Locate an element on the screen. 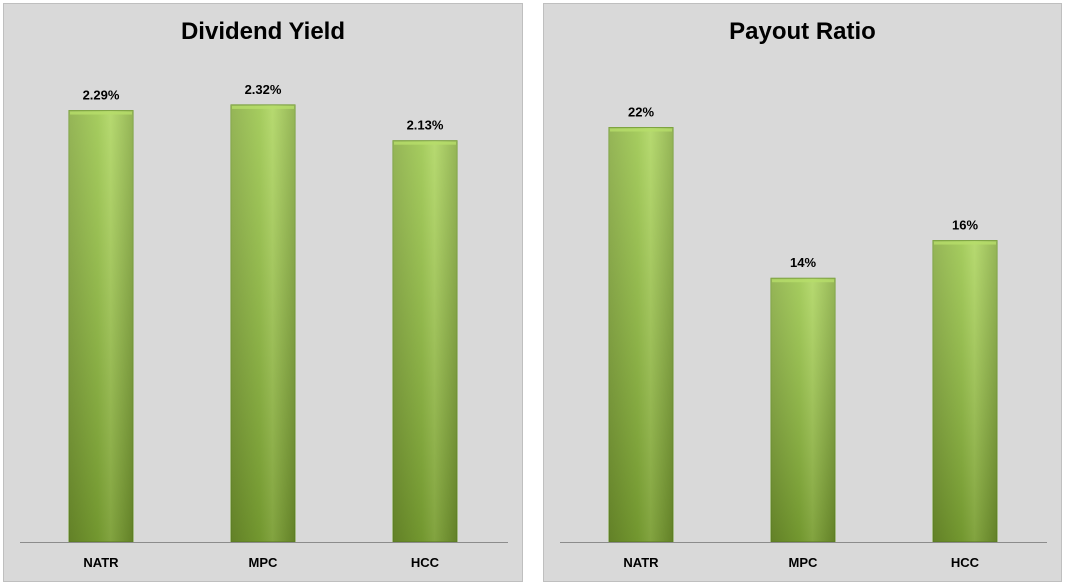 The height and width of the screenshot is (585, 1066). chart-title: Payout Ratio is located at coordinates (802, 31).